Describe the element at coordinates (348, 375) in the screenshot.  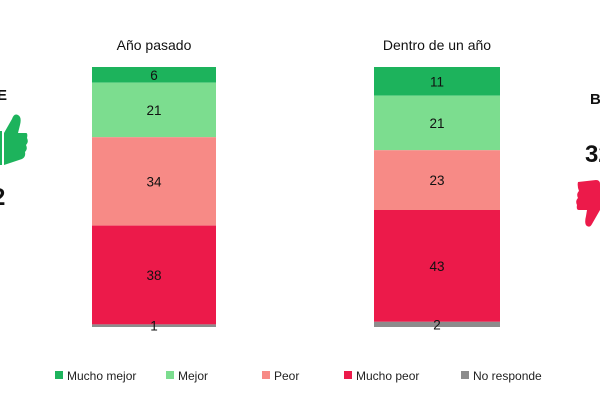
I see `legend-swatch-mucho-peor` at that location.